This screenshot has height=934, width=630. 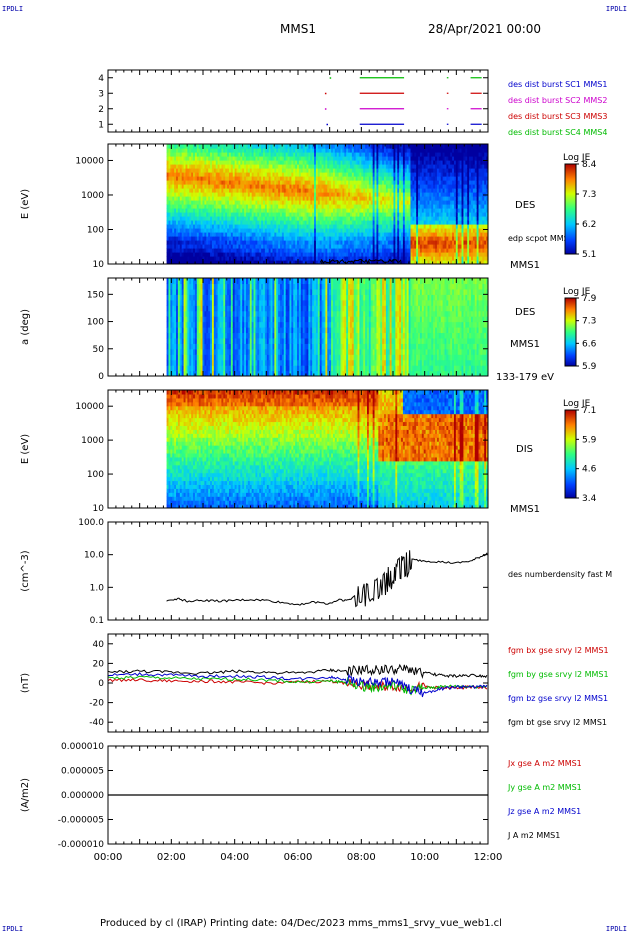 I want to click on des-panel-y-tick-label: 1000, so click(x=92, y=196).